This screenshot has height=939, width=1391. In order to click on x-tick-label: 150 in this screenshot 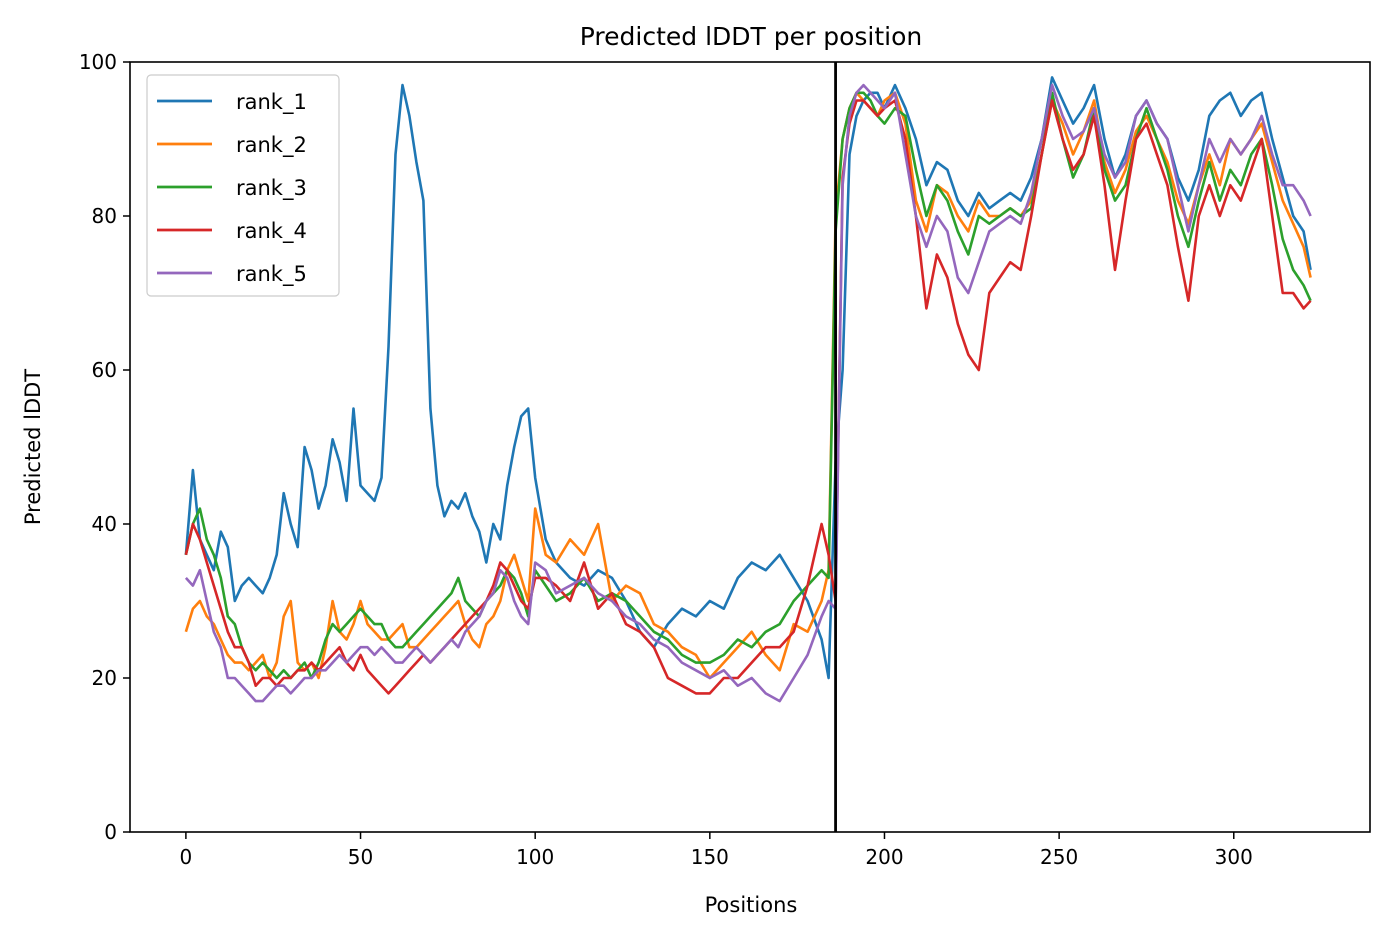, I will do `click(710, 857)`.